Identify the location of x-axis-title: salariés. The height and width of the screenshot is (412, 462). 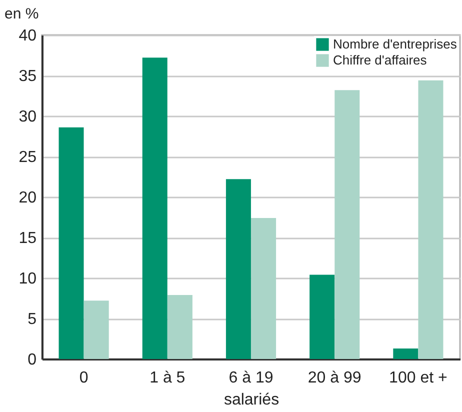
(252, 400).